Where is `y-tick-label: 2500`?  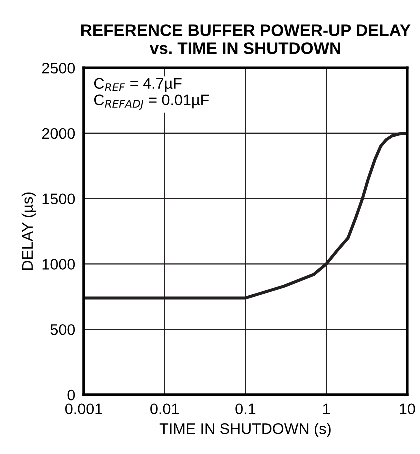 y-tick-label: 2500 is located at coordinates (59, 68).